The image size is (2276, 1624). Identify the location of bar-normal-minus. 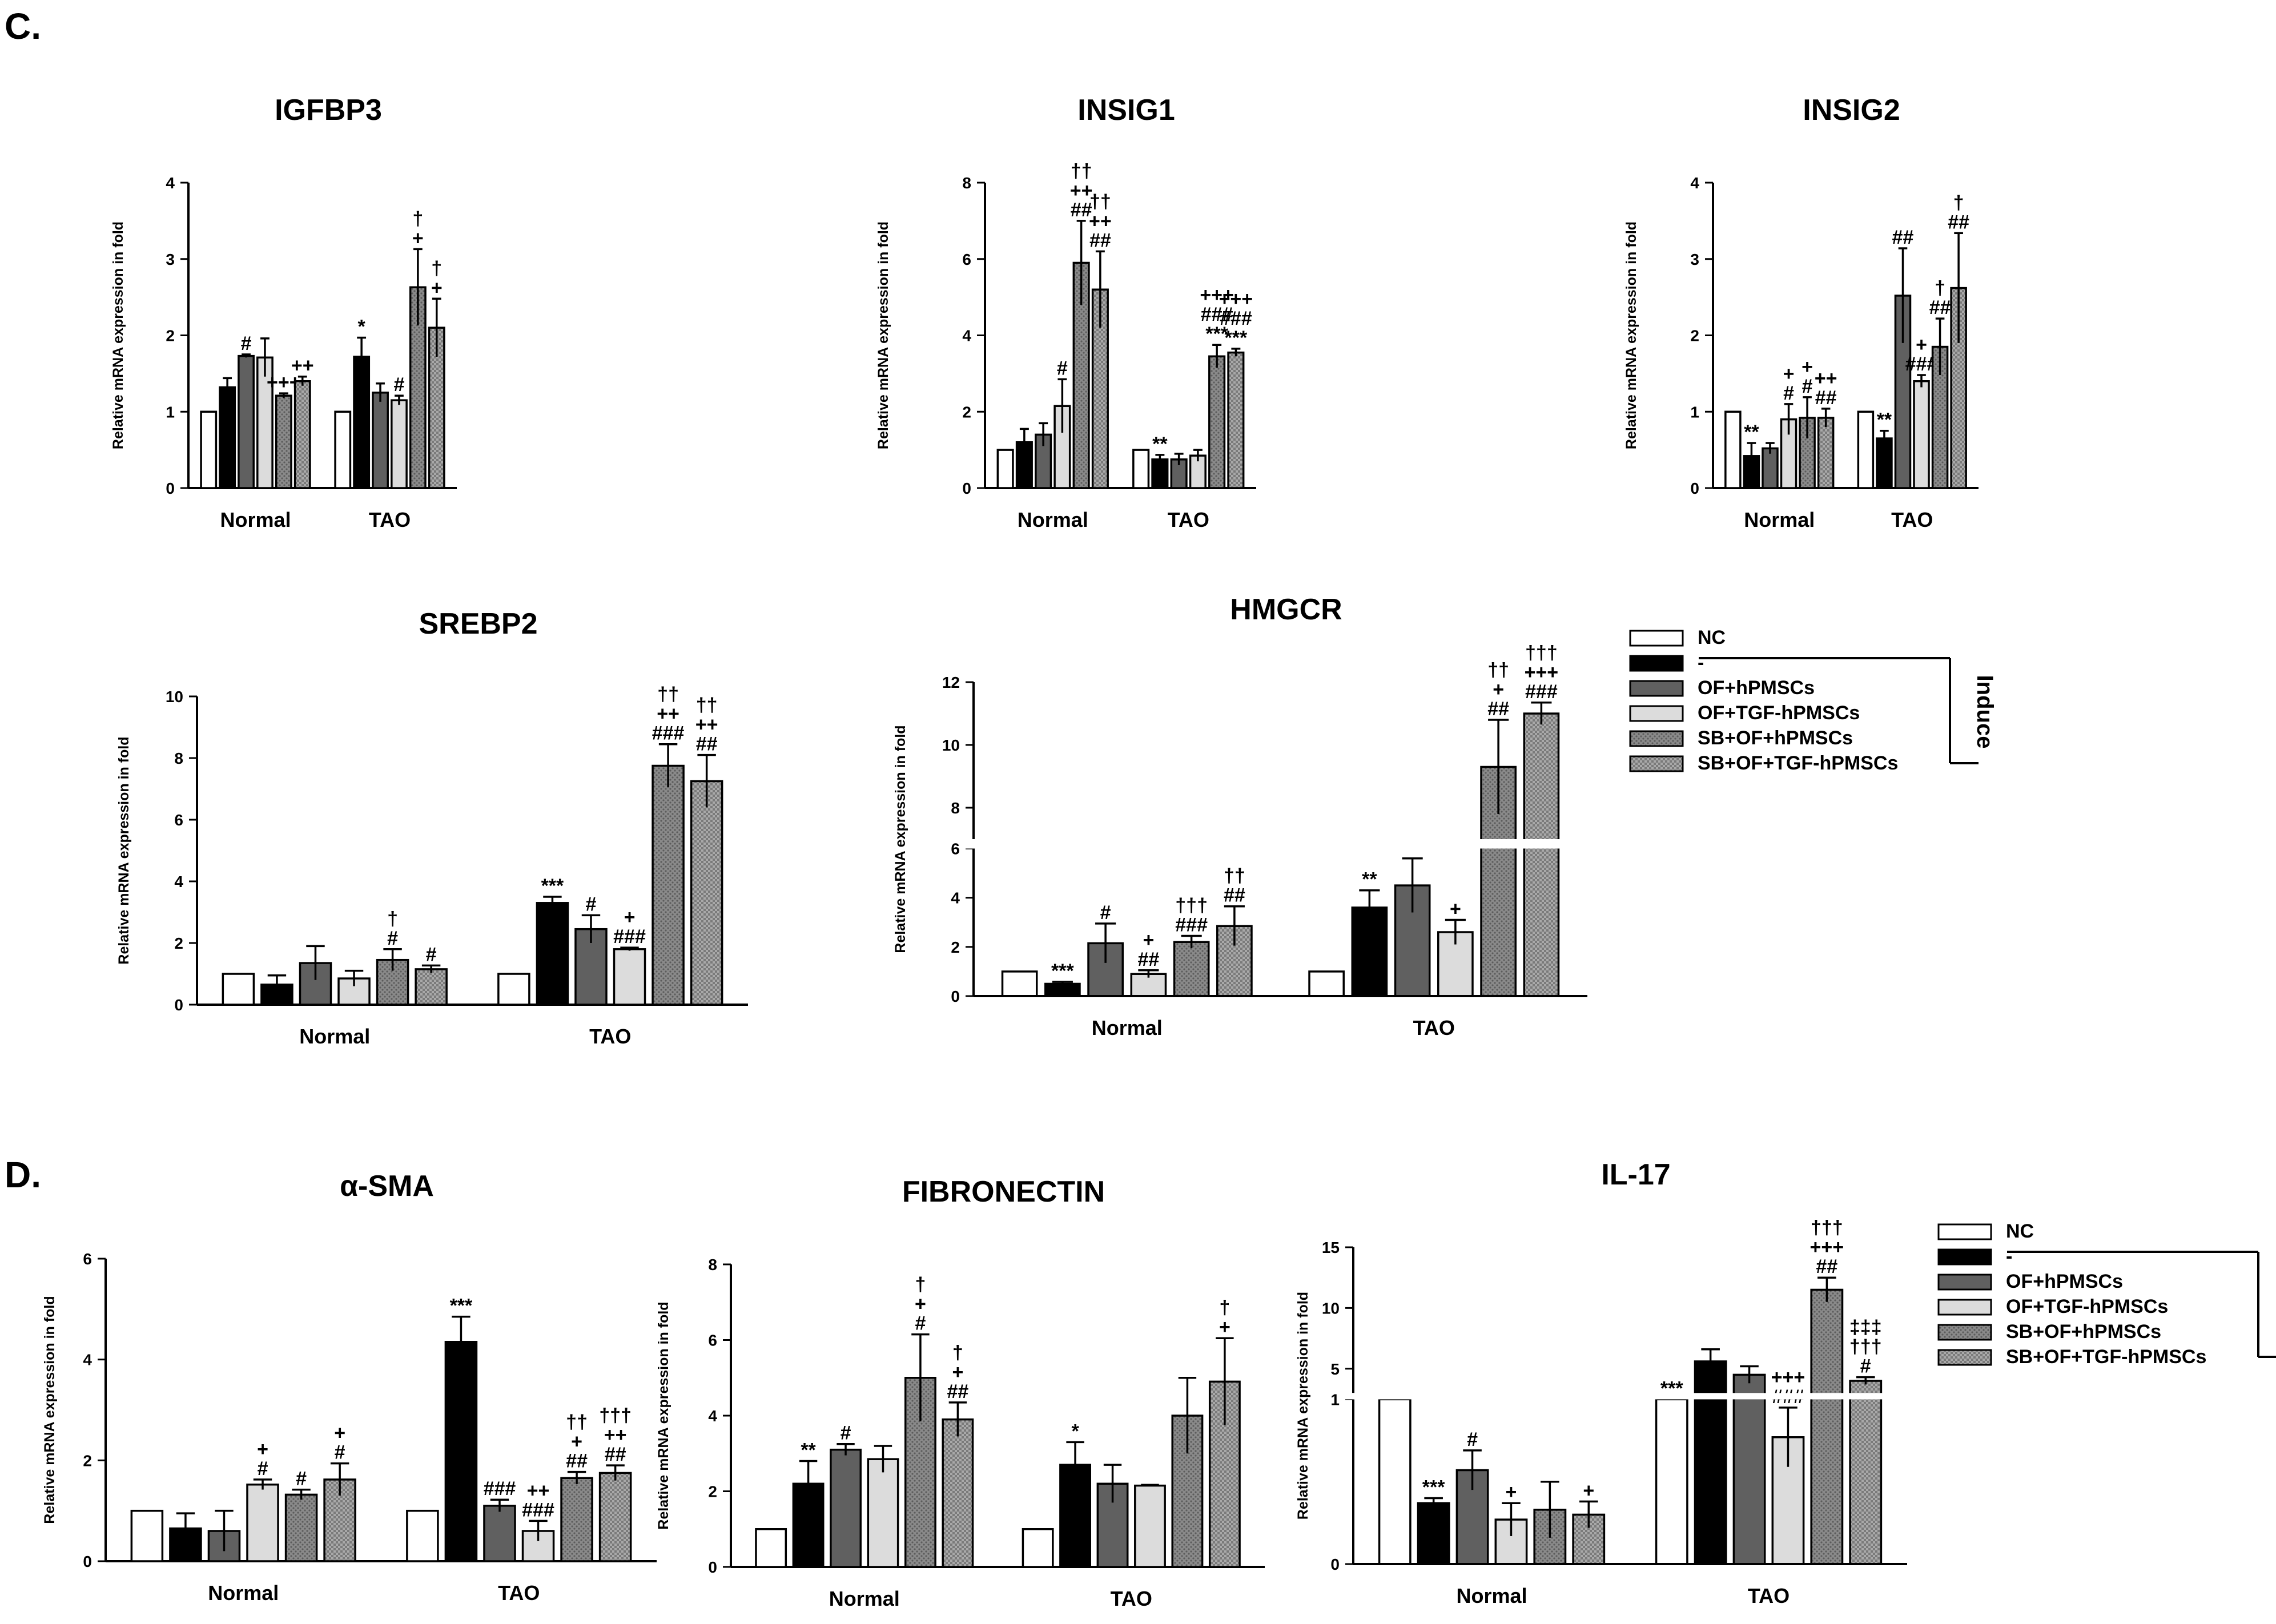
(1434, 1534).